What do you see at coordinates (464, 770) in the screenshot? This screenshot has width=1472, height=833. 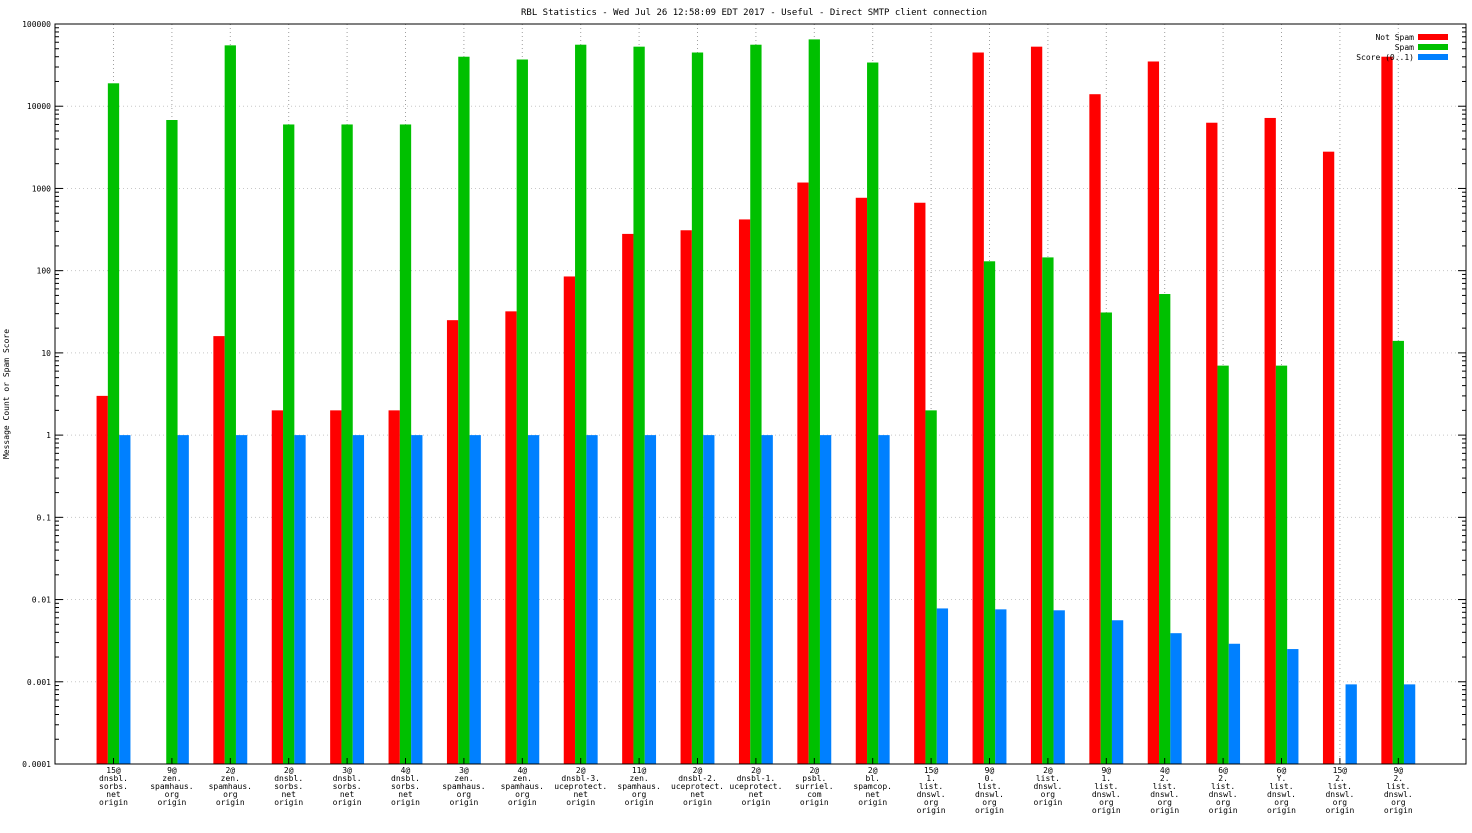 I see `x-tick-label-line: 3@` at bounding box center [464, 770].